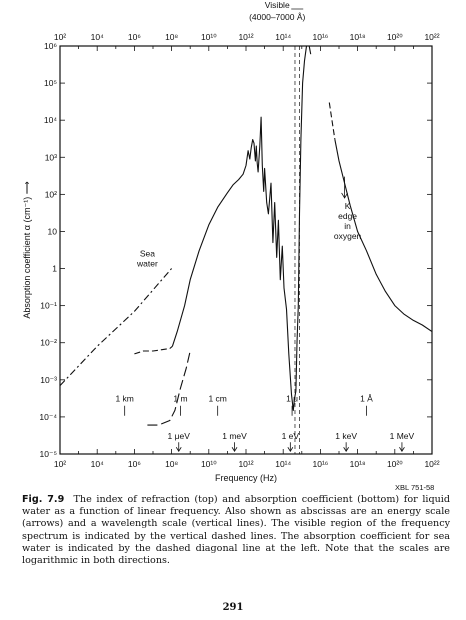 This screenshot has width=466, height=620. I want to click on y-tick-label: 10, so click(53, 231).